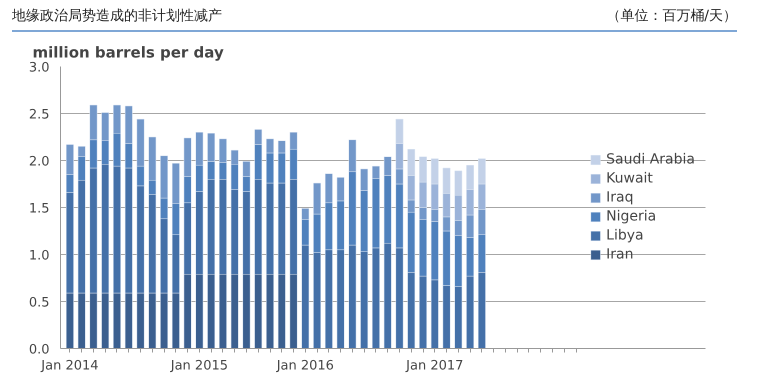  What do you see at coordinates (625, 236) in the screenshot?
I see `legend-label: Libya` at bounding box center [625, 236].